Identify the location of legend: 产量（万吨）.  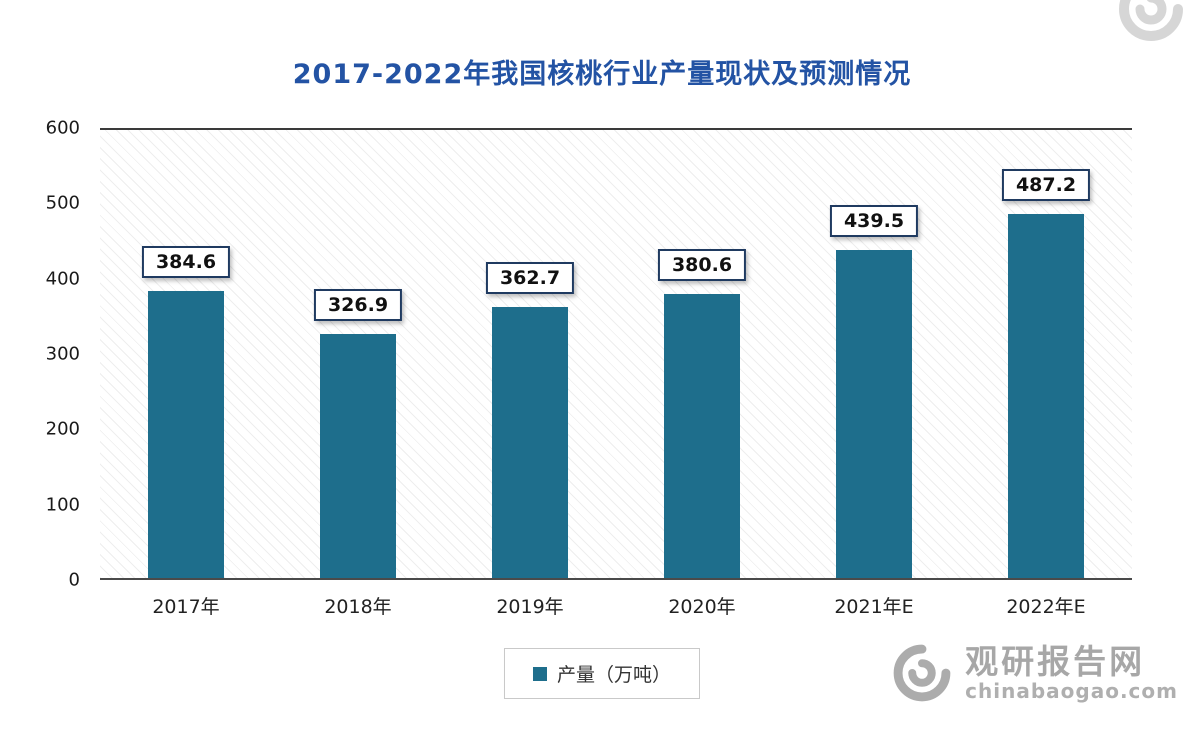
(602, 673).